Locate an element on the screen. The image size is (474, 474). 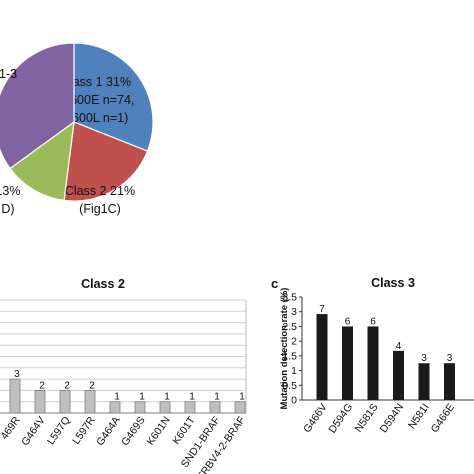
class2-title: Class 2 is located at coordinates (103, 284).